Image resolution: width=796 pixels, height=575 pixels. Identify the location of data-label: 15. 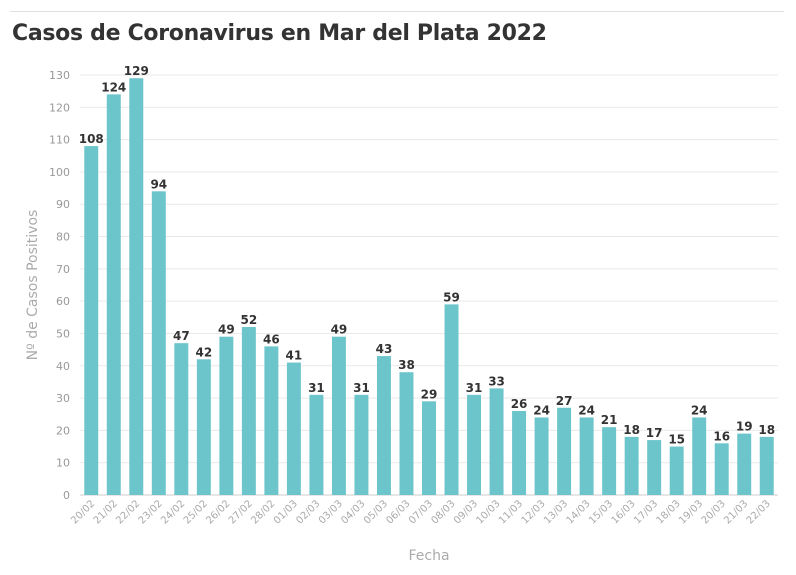
(676, 440).